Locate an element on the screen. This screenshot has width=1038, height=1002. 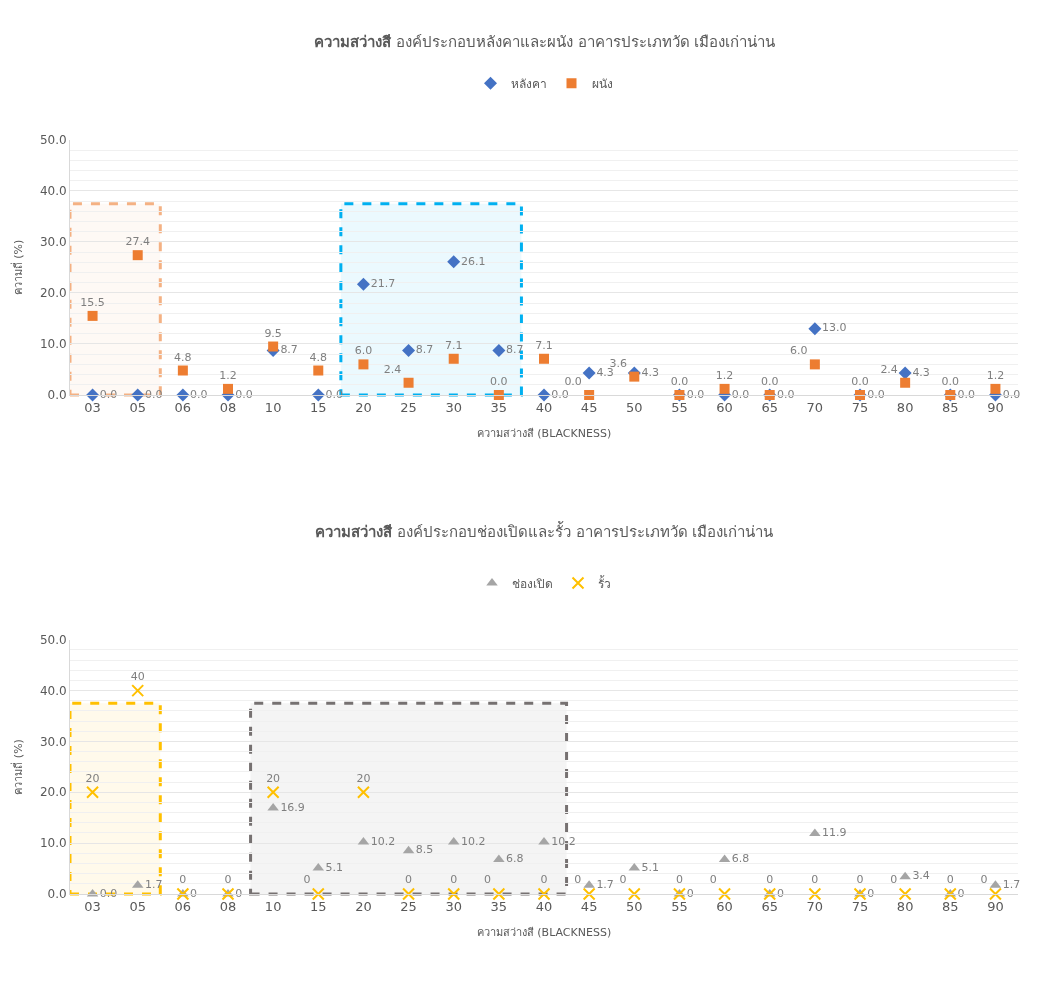
x-tick-label: 30 is located at coordinates (453, 906).